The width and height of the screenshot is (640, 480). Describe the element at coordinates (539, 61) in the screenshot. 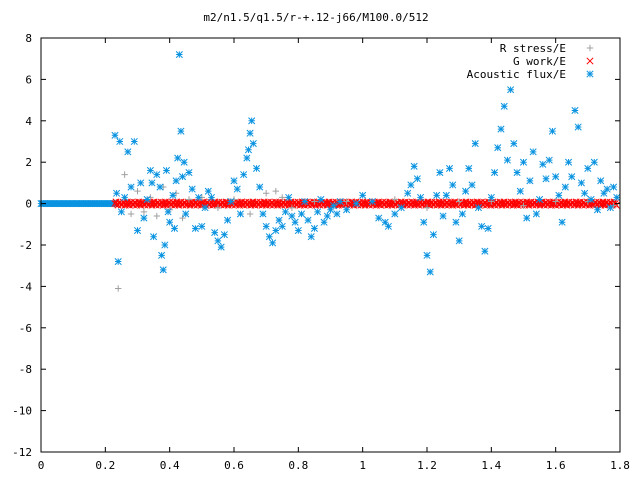

I see `legend-label-g-work: G work/E` at that location.